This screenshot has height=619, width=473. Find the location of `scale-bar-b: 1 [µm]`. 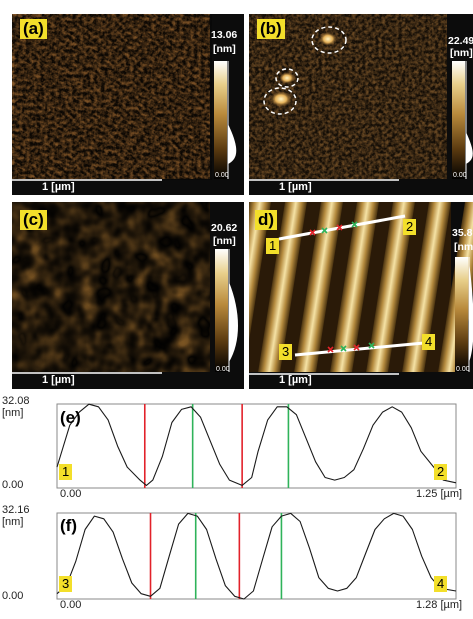

scale-bar-b: 1 [µm] is located at coordinates (295, 187).